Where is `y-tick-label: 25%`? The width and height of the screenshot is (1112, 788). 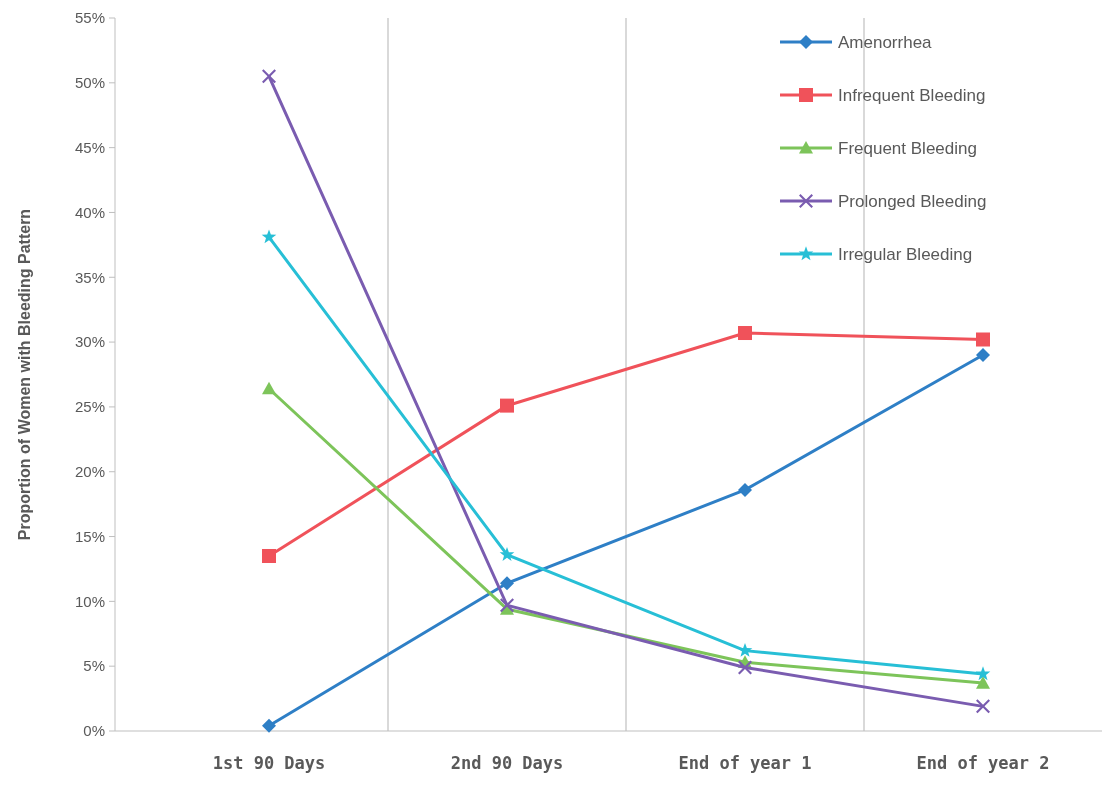 y-tick-label: 25% is located at coordinates (89, 407).